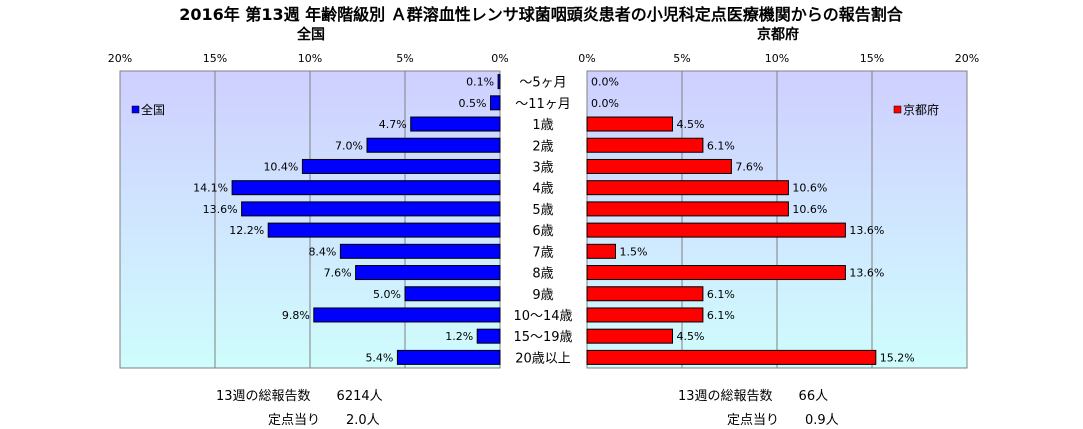  Describe the element at coordinates (246, 230) in the screenshot. I see `national-data-label: 12.2%` at that location.